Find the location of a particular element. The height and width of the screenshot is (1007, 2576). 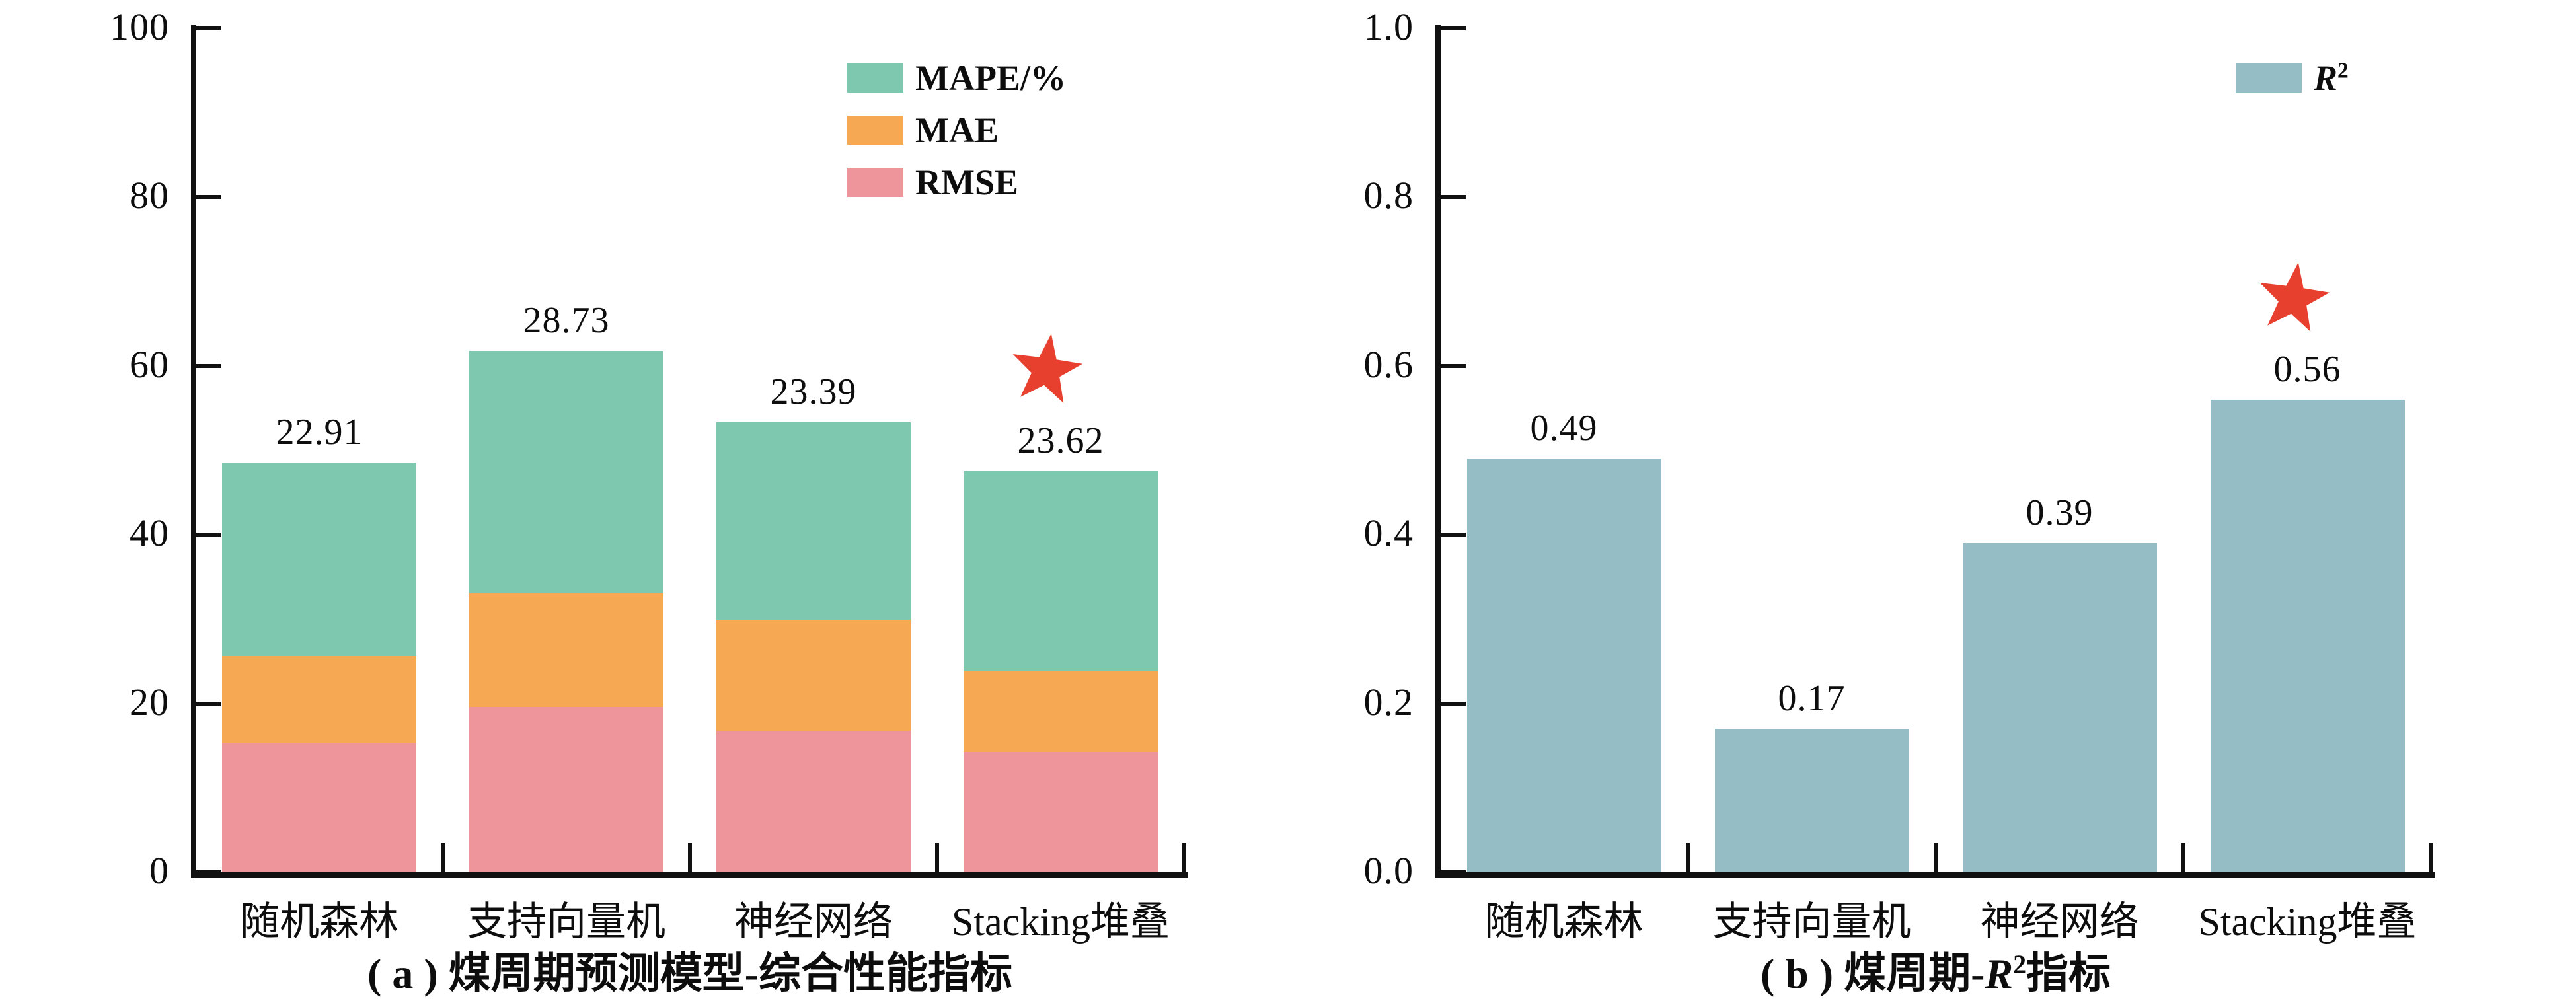

y-tick-label: 1.0 is located at coordinates (1389, 26).